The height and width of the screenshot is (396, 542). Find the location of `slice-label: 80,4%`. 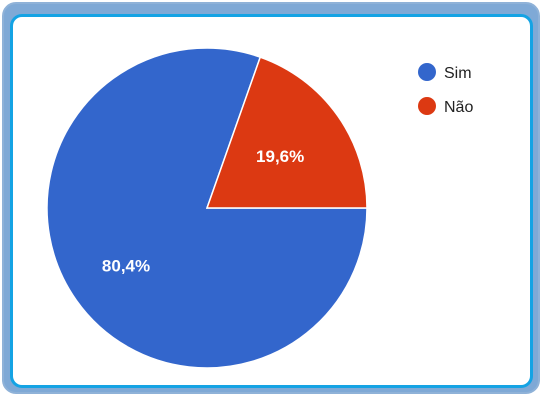

slice-label: 80,4% is located at coordinates (126, 265).